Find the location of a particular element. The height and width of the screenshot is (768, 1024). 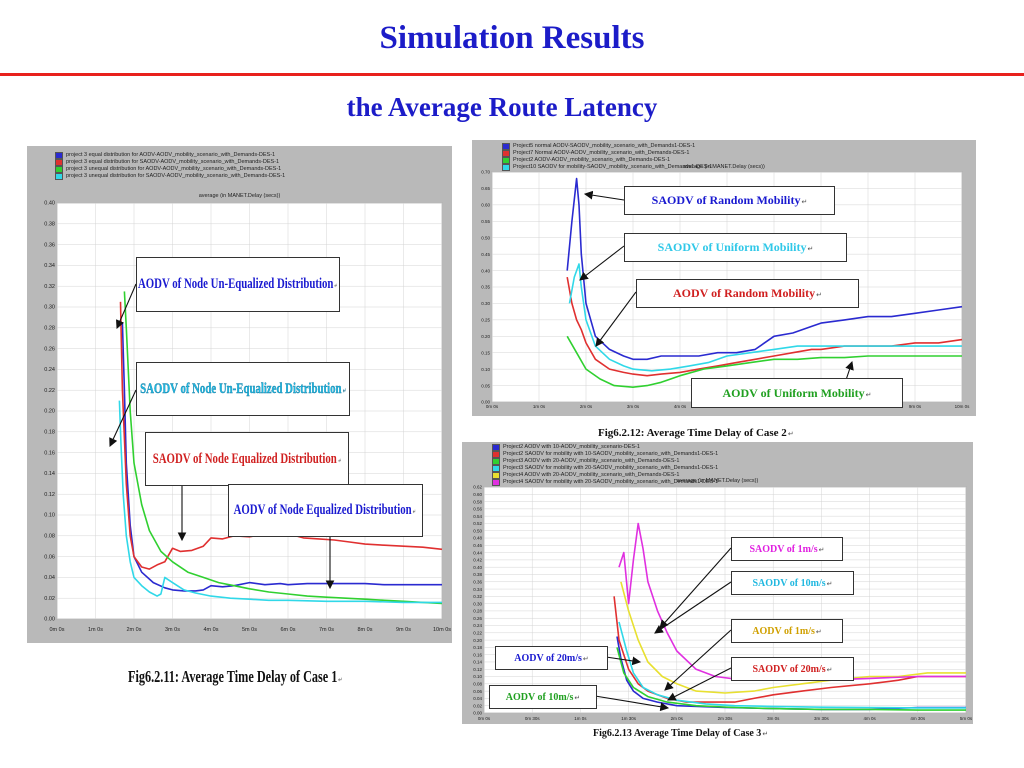

y-tick-label: 0.00 is located at coordinates (485, 402).